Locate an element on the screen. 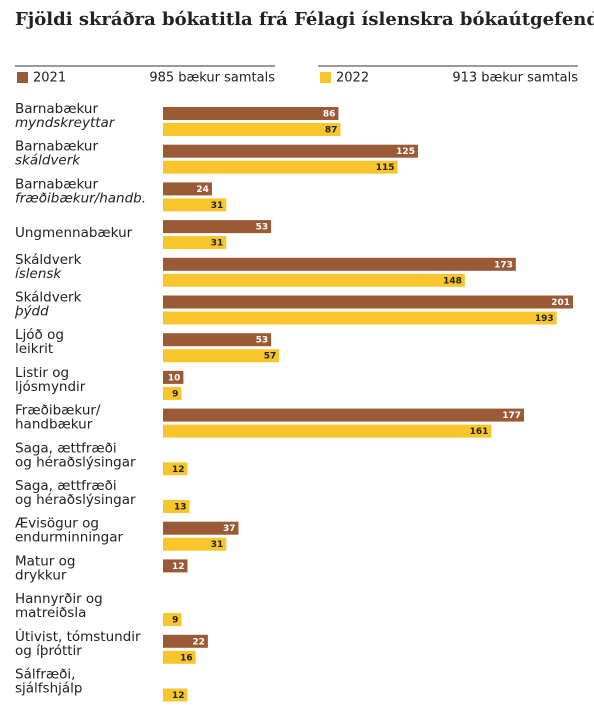  value-label: 87 is located at coordinates (331, 131).